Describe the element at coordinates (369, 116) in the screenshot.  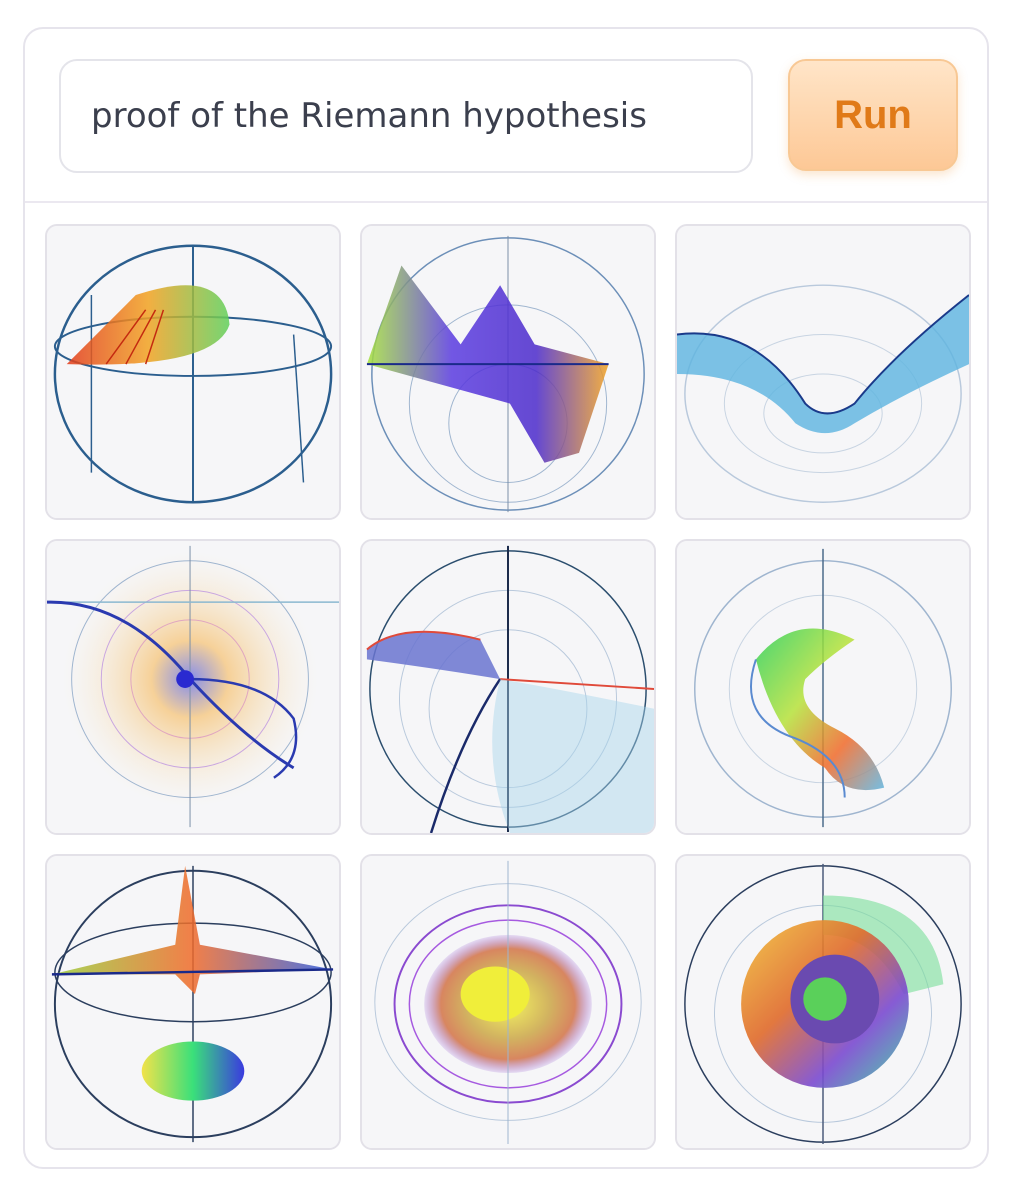
I see `prompt-text: proof of the Riemann hypothesis` at that location.